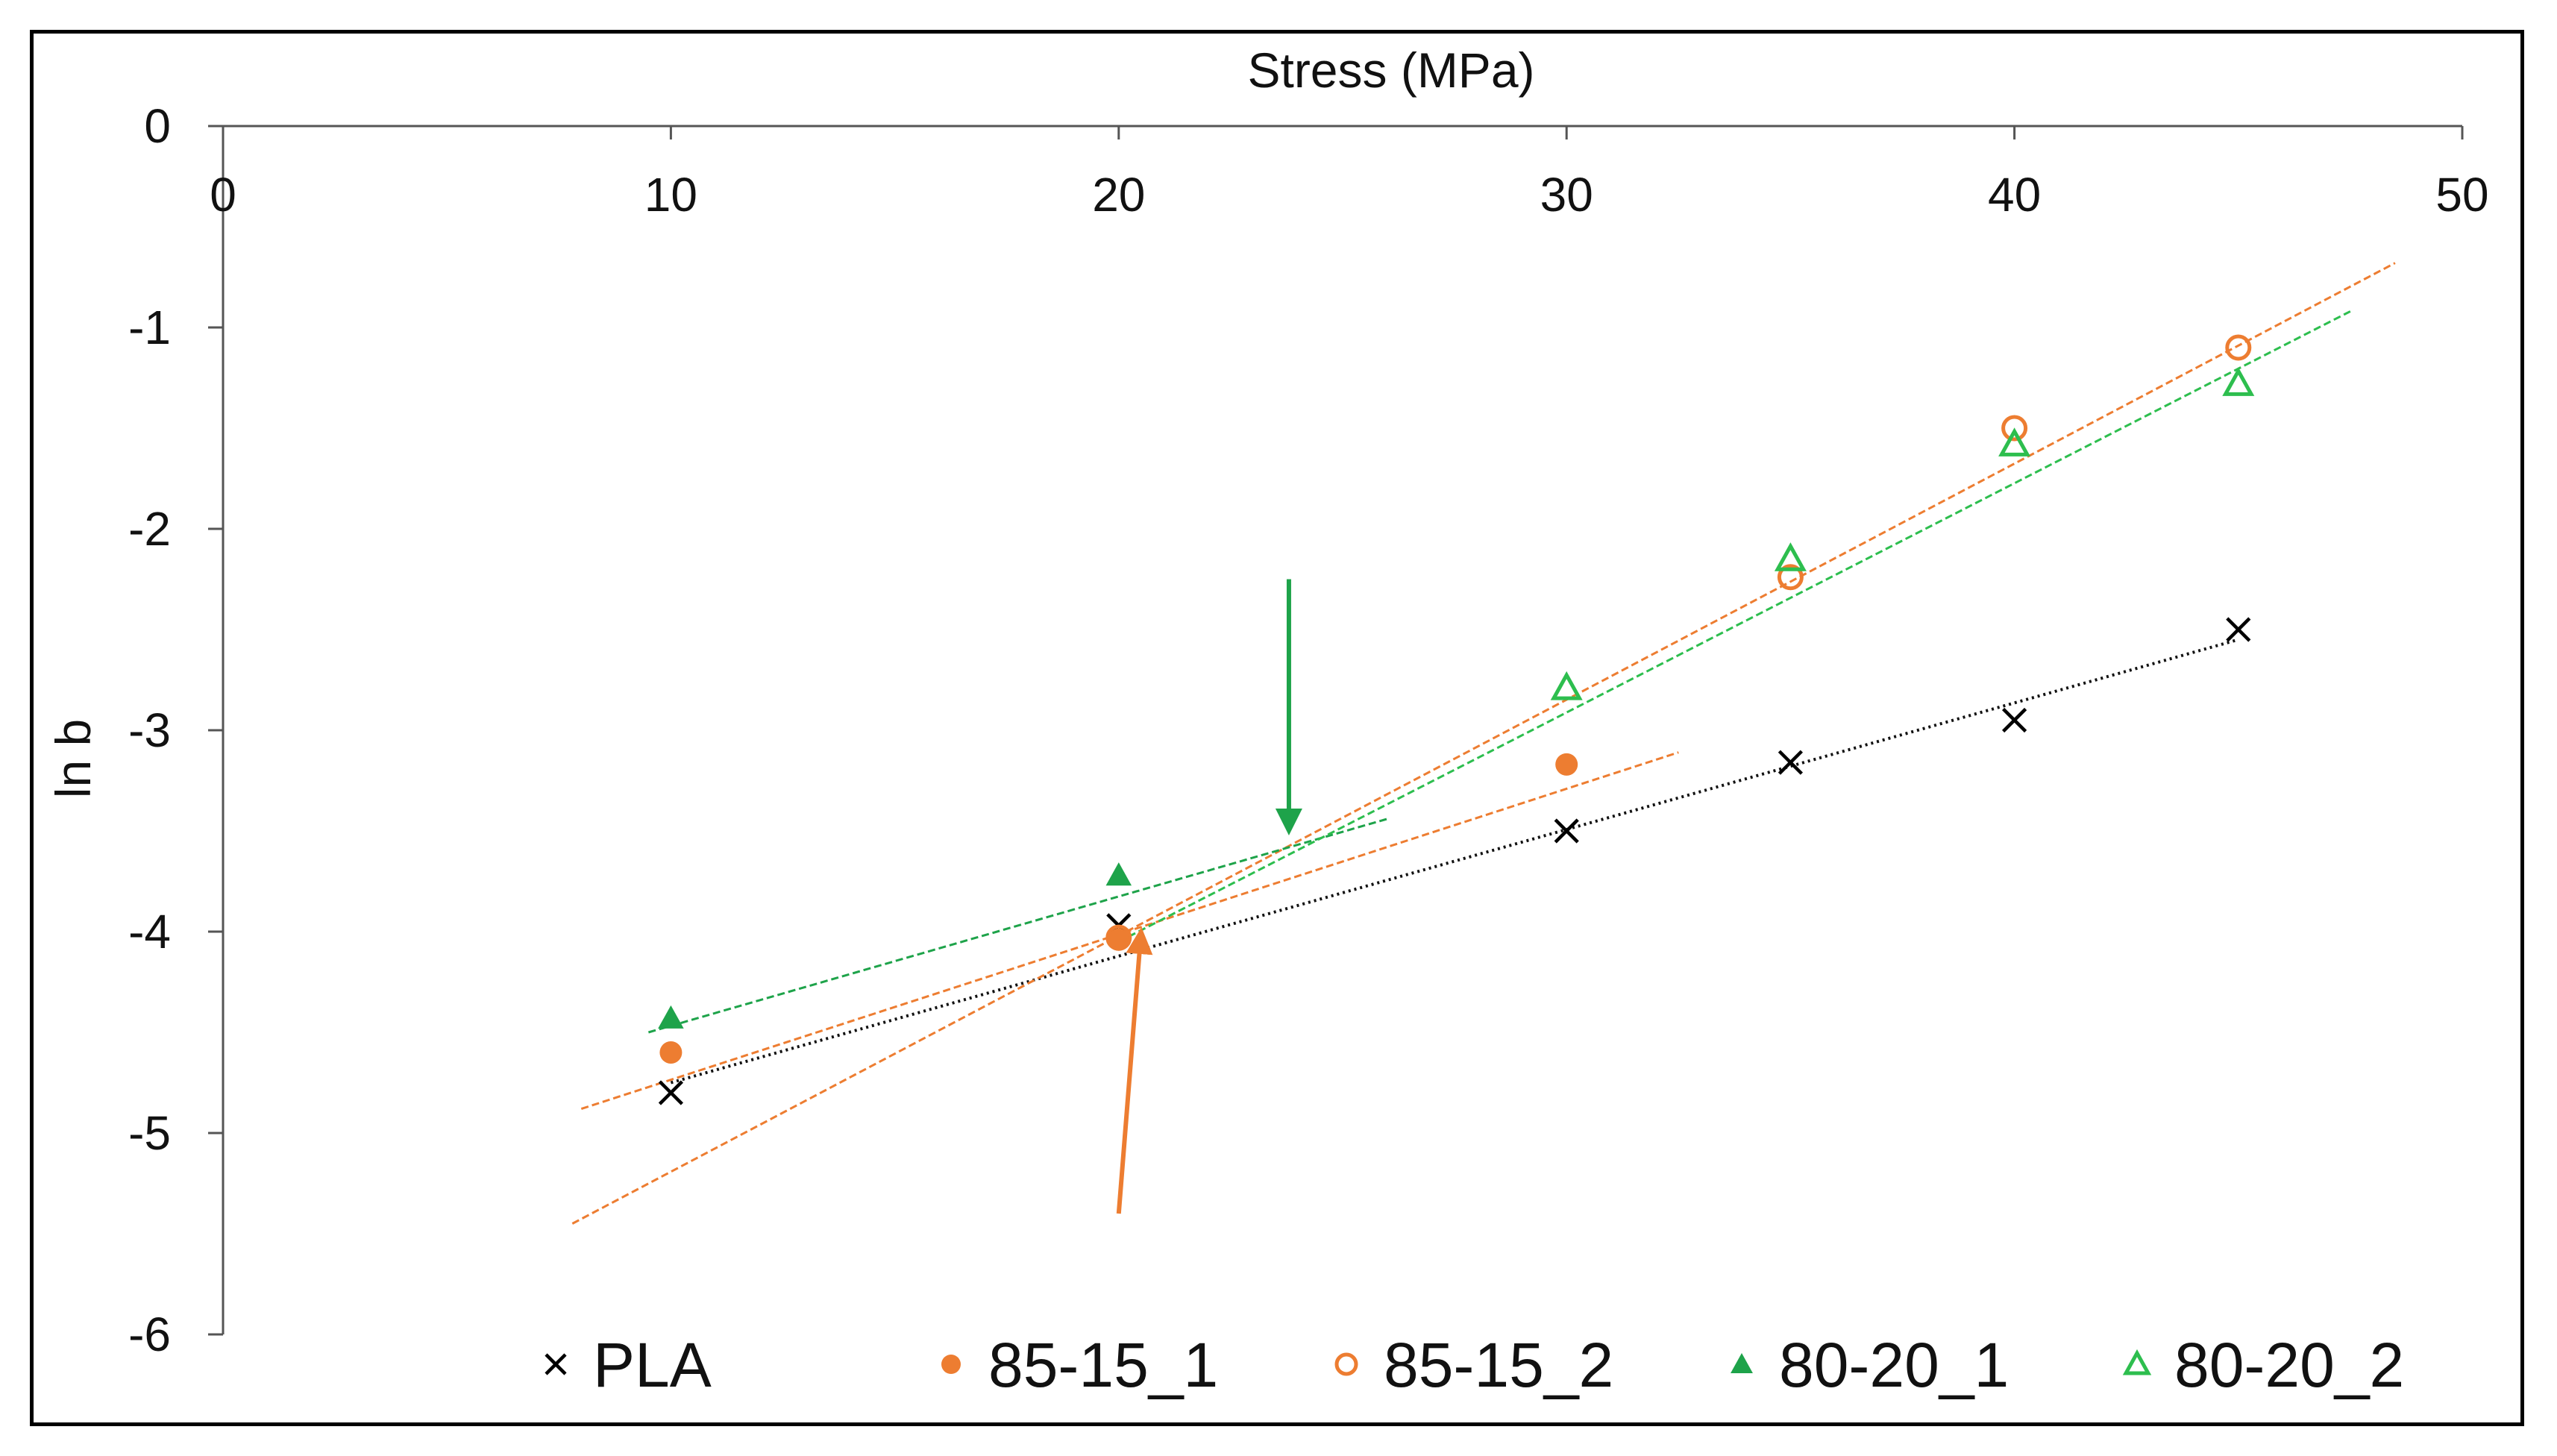 The width and height of the screenshot is (2557, 1456). What do you see at coordinates (149, 529) in the screenshot?
I see `y-tick-label: -2` at bounding box center [149, 529].